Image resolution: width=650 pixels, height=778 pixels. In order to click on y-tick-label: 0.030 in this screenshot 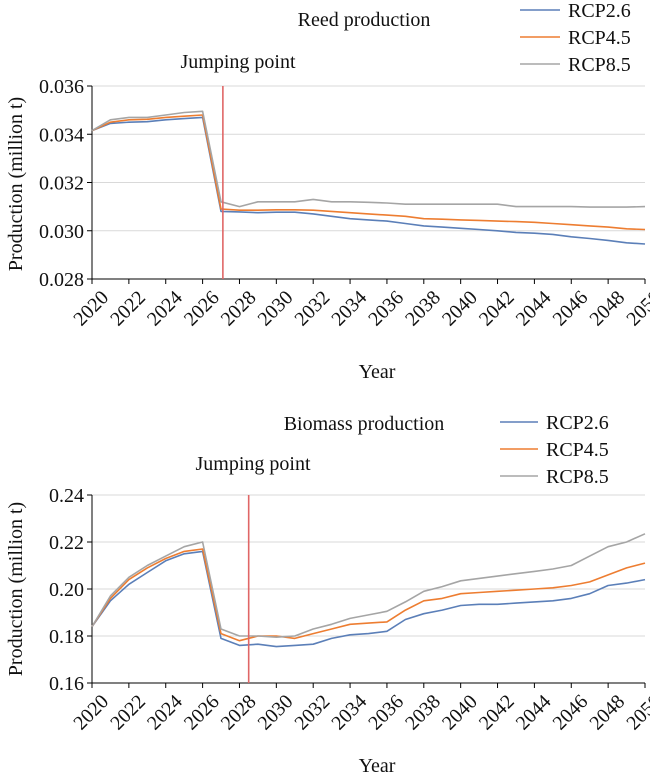, I will do `click(61, 232)`.